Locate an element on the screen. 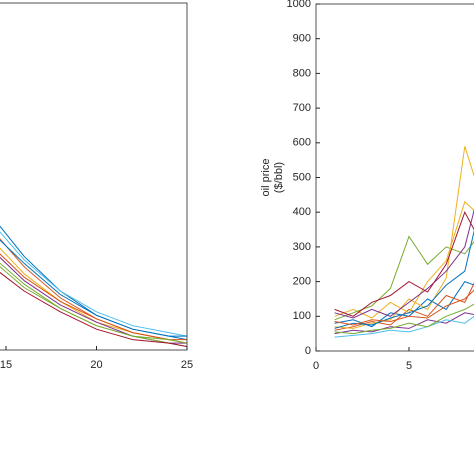 This screenshot has width=474, height=474. y-tick-label: 1000 is located at coordinates (299, 5).